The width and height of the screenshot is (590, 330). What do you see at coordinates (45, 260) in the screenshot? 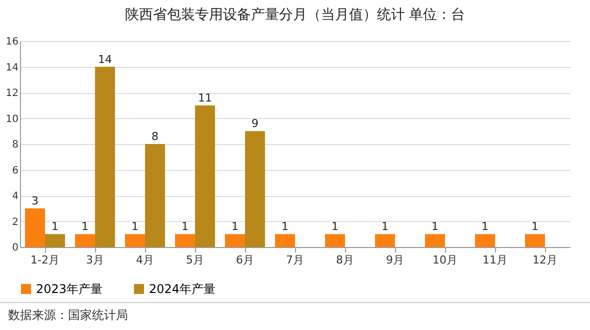
I see `x-tick-label: 1-2月` at bounding box center [45, 260].